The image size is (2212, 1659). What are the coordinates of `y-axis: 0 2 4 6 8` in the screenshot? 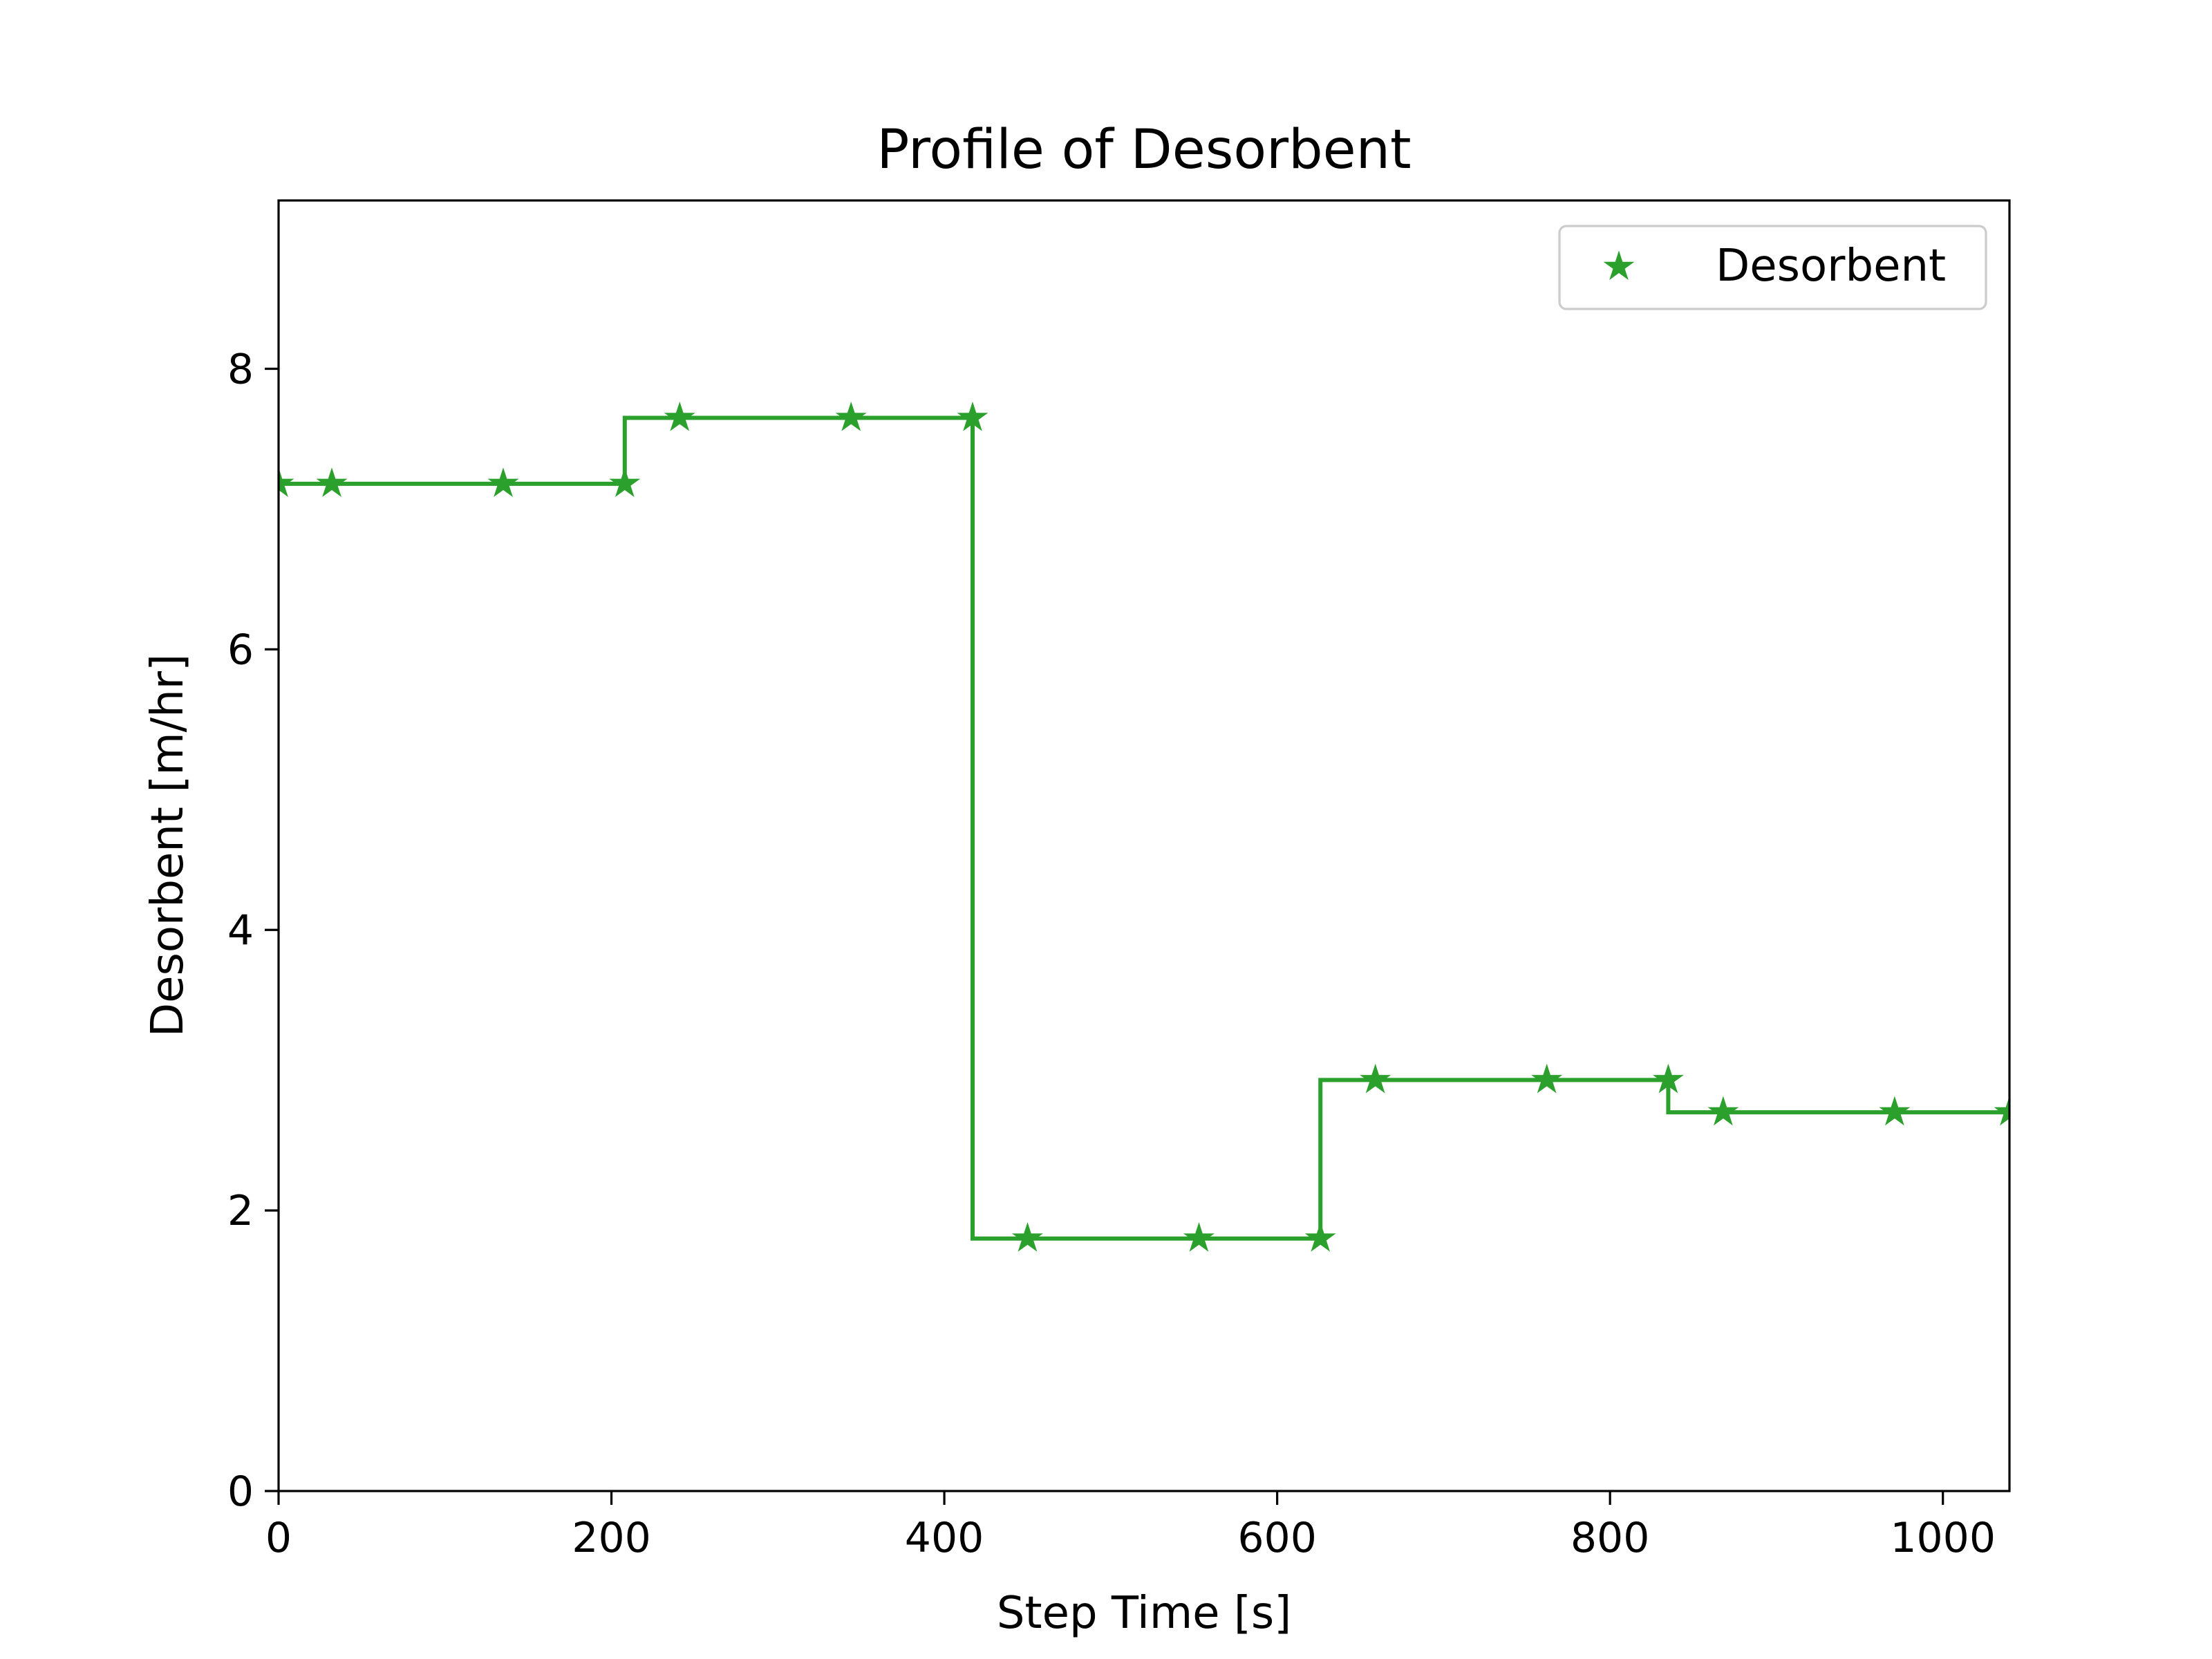 It's located at (253, 931).